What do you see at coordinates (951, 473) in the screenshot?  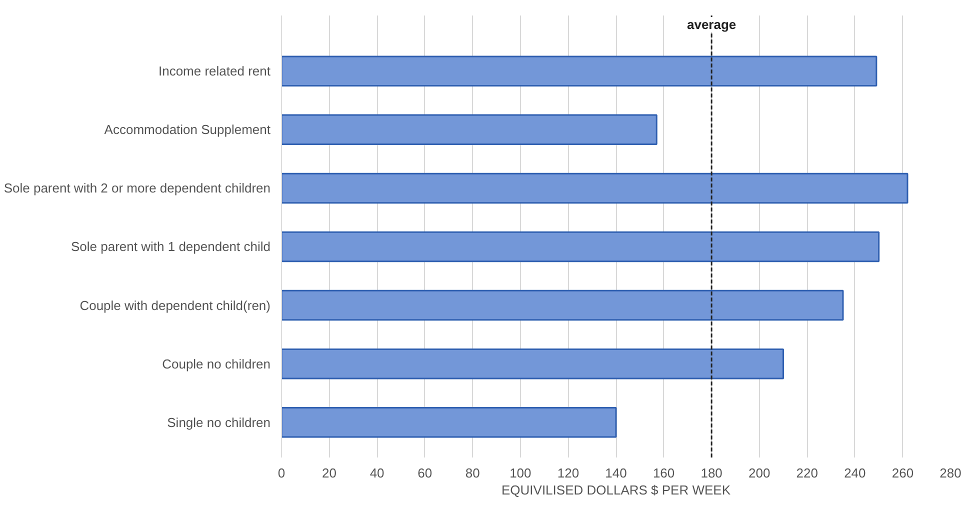 I see `x-tick-label: 280` at bounding box center [951, 473].